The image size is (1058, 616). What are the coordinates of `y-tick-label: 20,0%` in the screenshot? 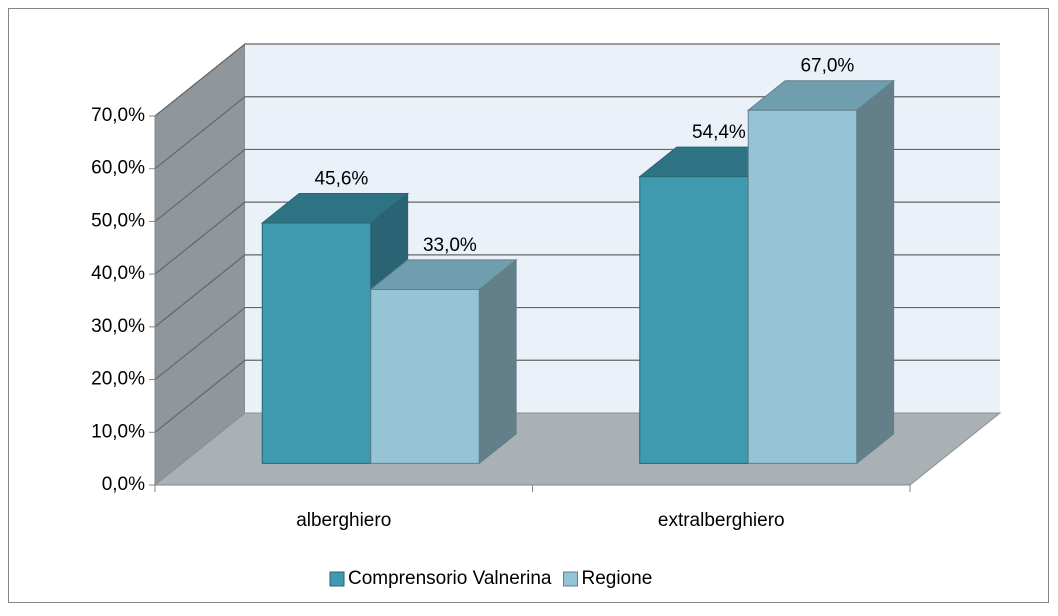 It's located at (118, 379).